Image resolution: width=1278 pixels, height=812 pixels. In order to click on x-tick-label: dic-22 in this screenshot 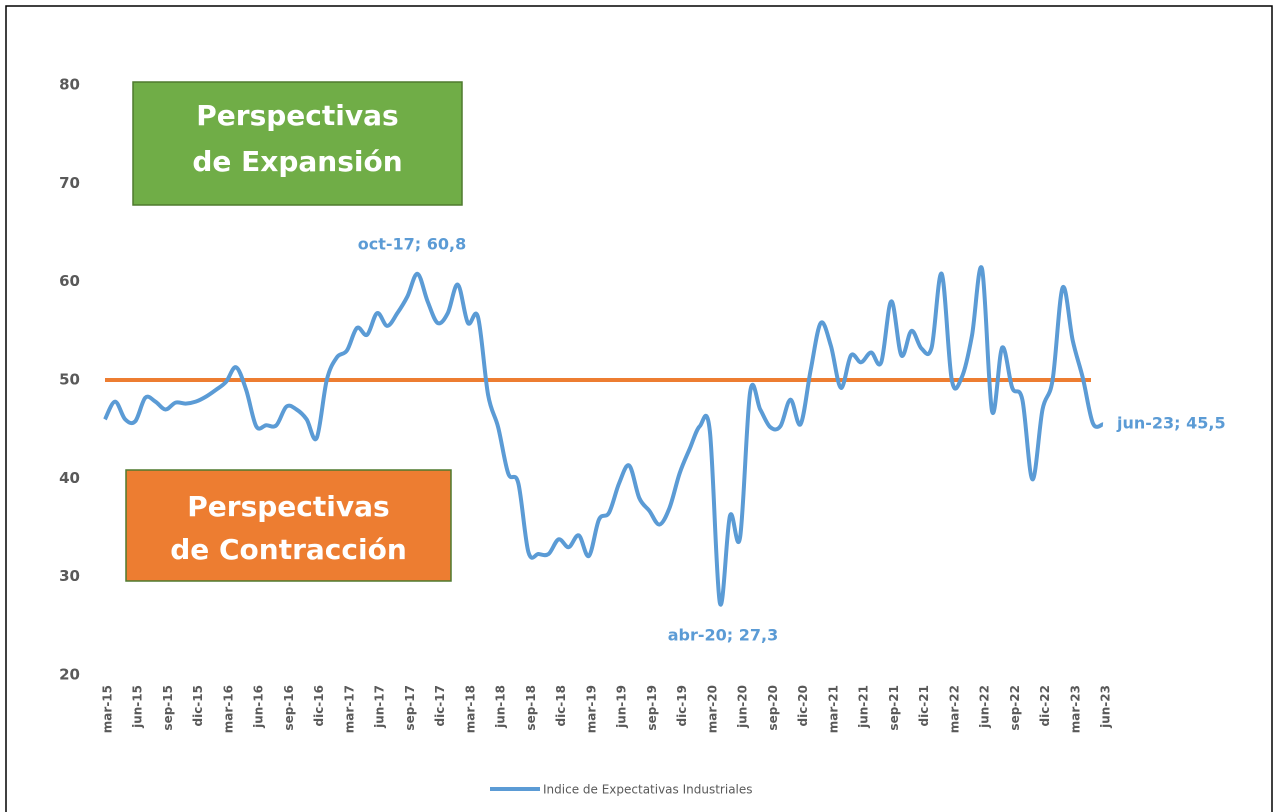, I will do `click(1045, 706)`.